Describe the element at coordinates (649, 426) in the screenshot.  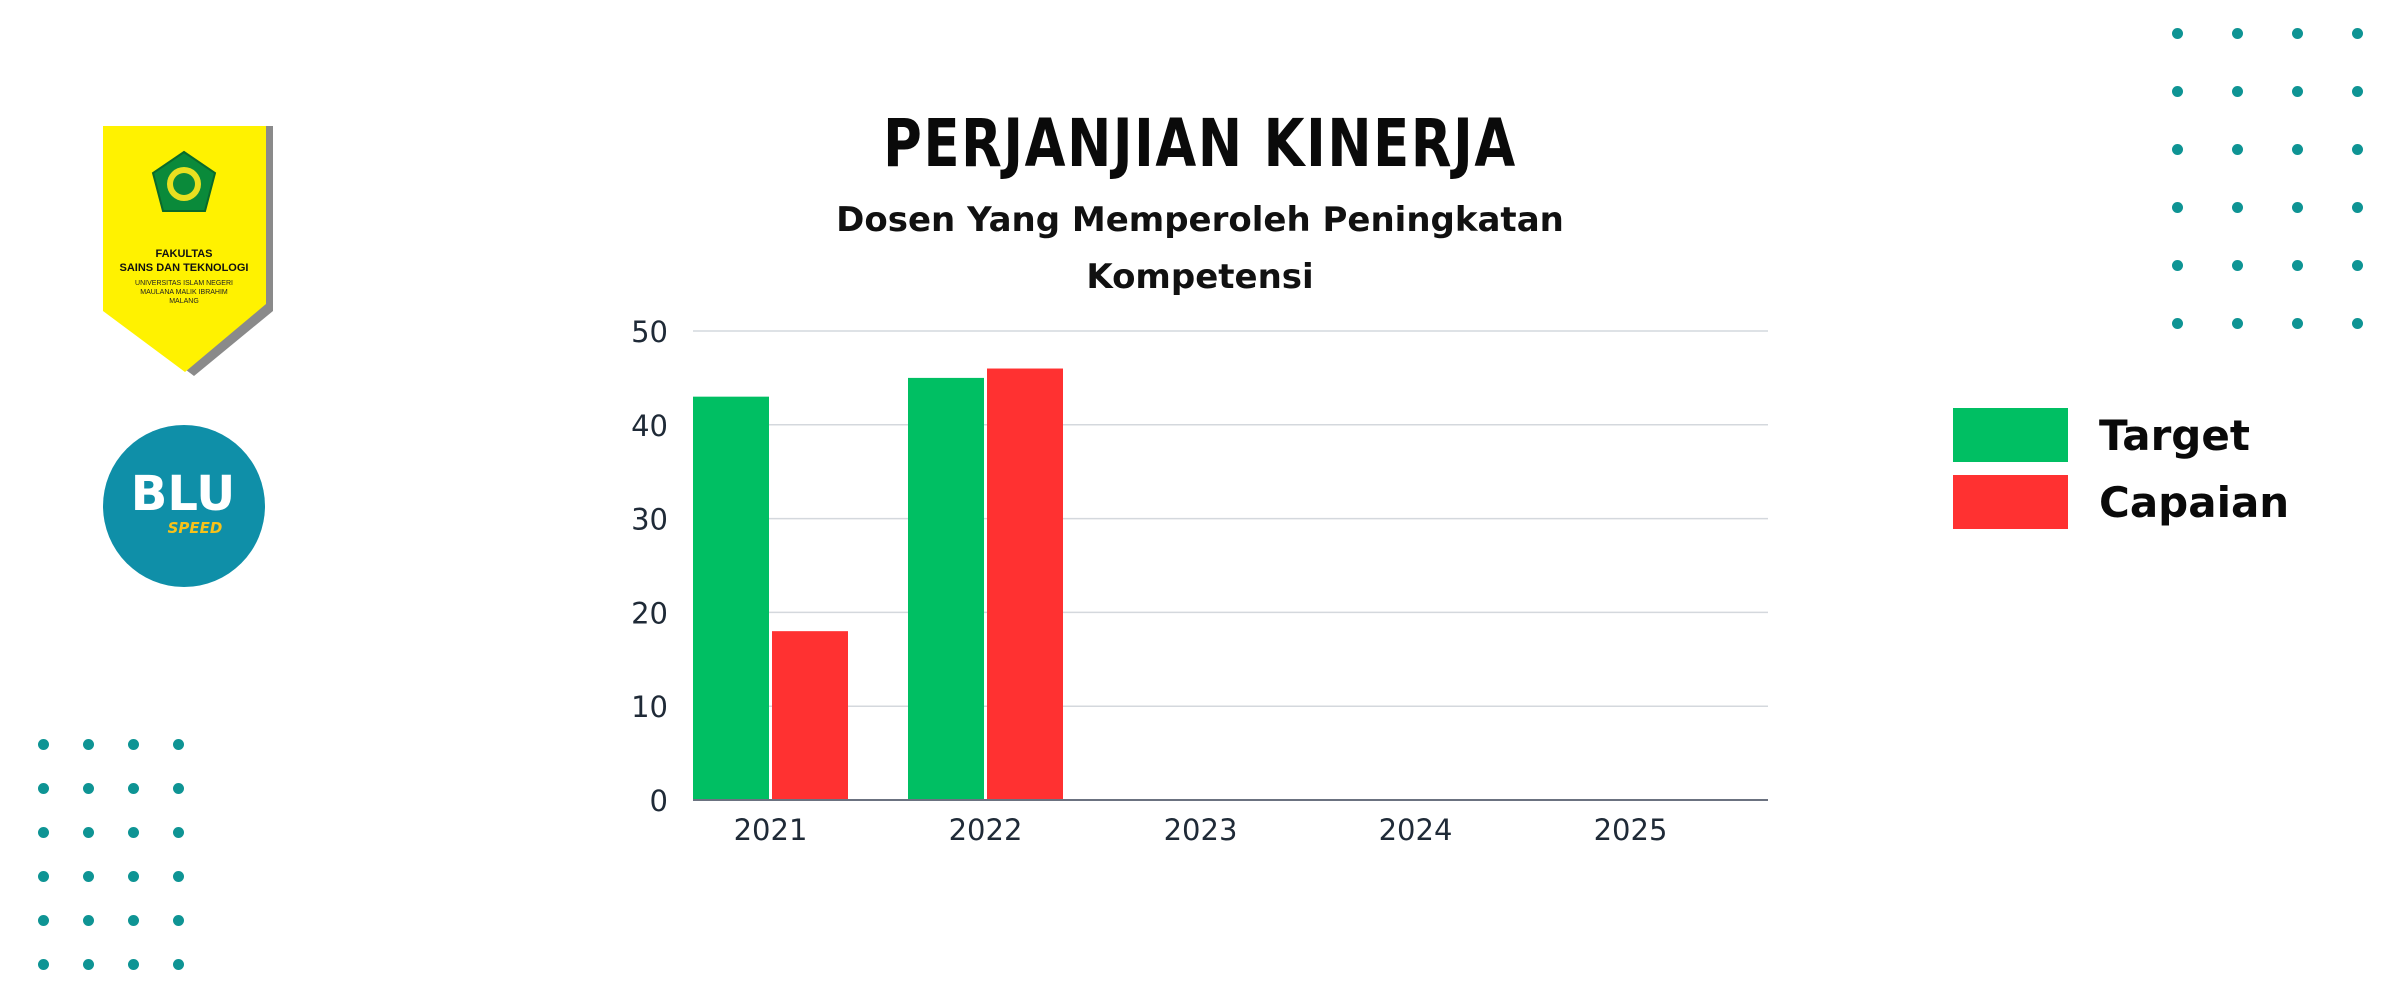
I see `y-tick-label: 40` at that location.